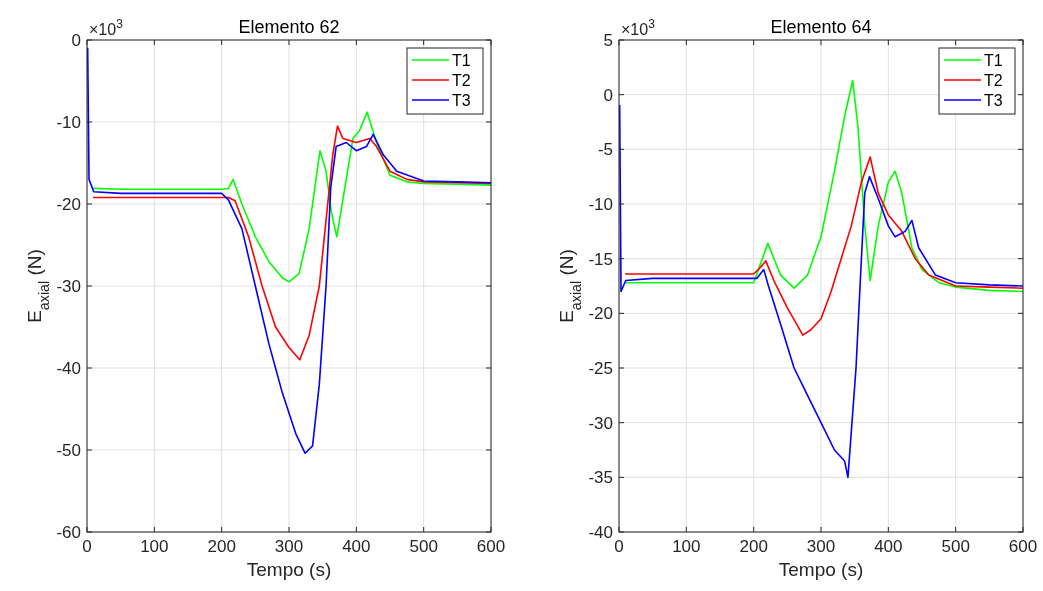 The width and height of the screenshot is (1043, 591). I want to click on y-tick-label: -50, so click(68, 450).